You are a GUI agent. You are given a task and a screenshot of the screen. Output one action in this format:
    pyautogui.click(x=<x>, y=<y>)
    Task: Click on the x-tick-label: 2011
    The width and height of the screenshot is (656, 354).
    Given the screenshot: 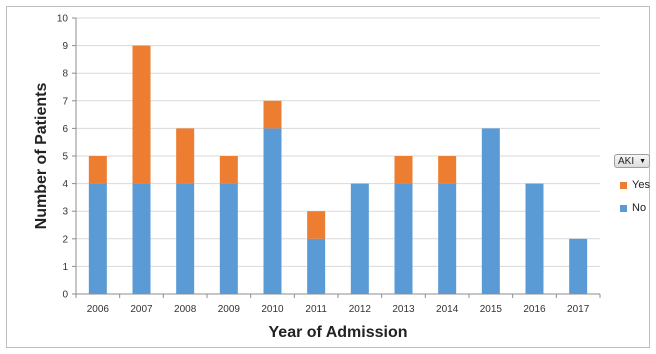 What is the action you would take?
    pyautogui.click(x=316, y=309)
    